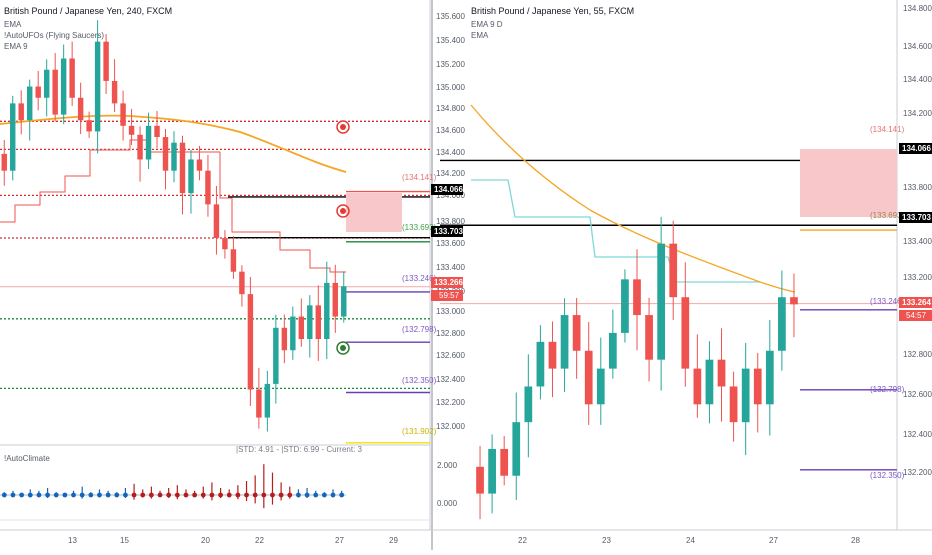  Describe the element at coordinates (887, 475) in the screenshot. I see `right-level-label: (132.350)` at that location.